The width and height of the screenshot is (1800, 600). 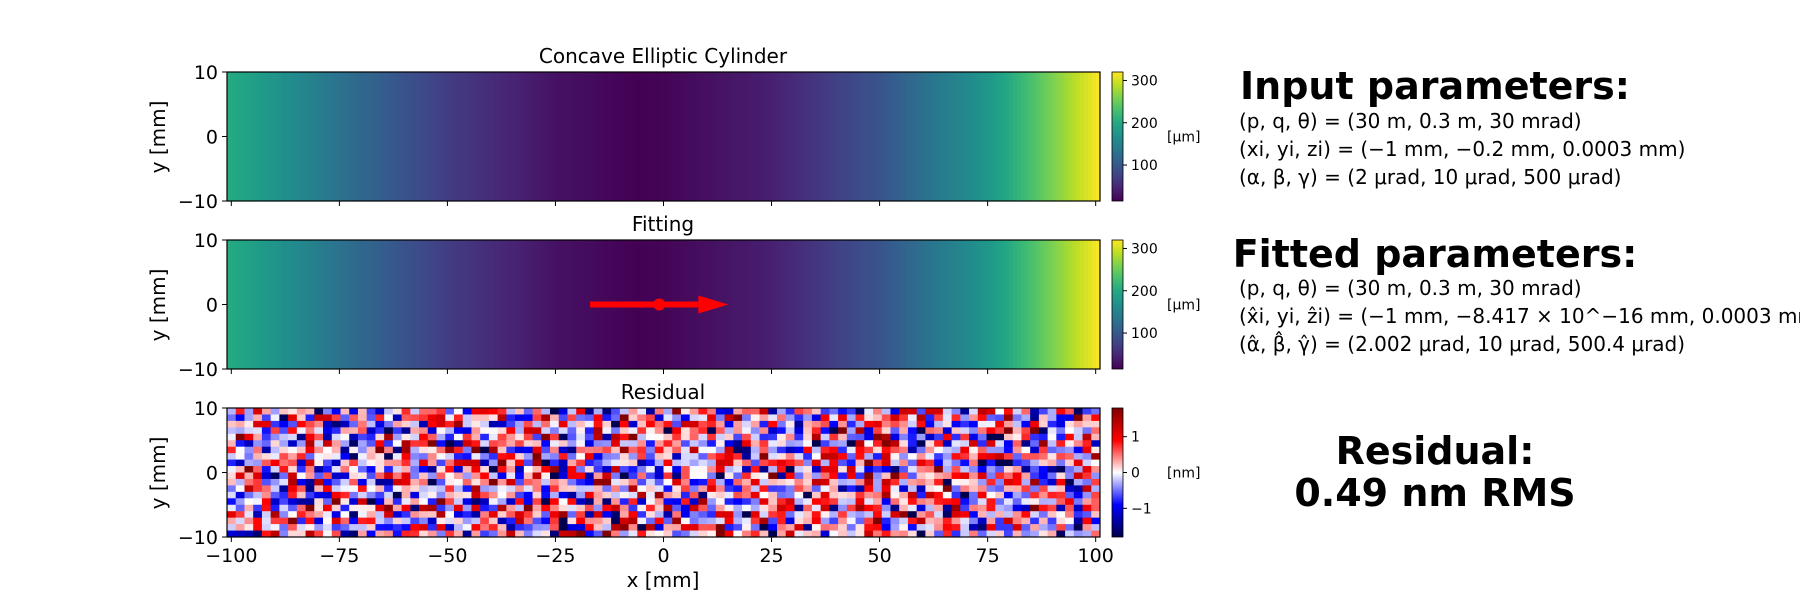 What do you see at coordinates (1144, 334) in the screenshot?
I see `colorbar-tick-label: 100` at bounding box center [1144, 334].